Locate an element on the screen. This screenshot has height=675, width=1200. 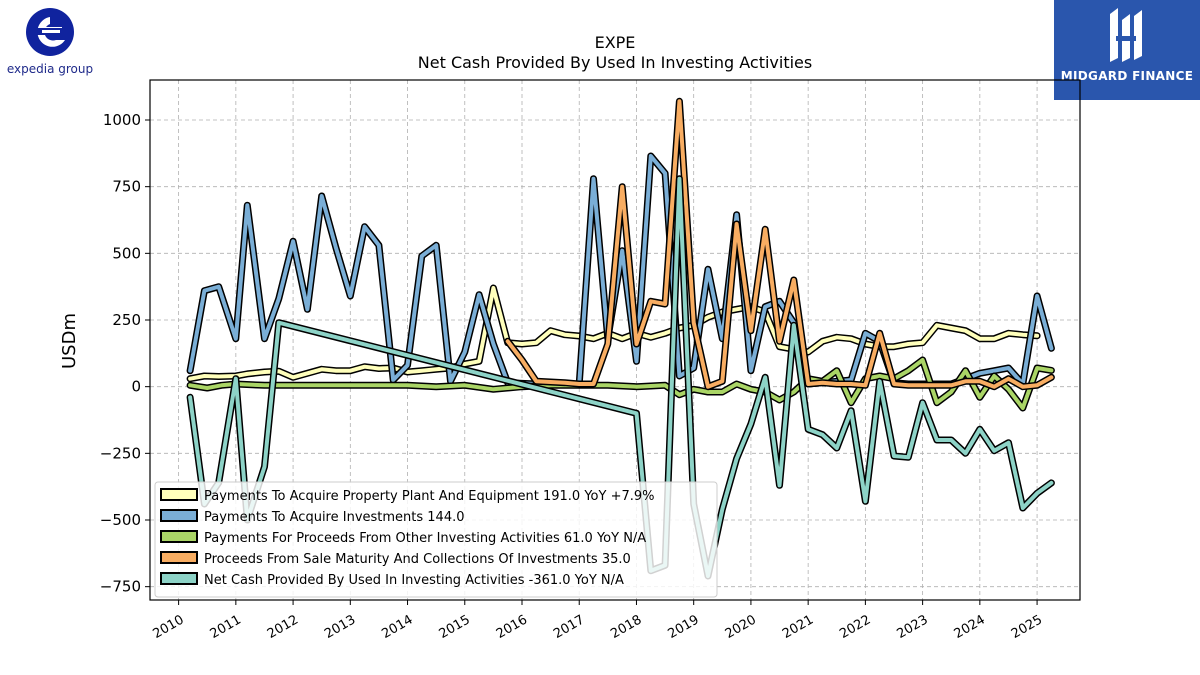
x-tick-label: 2023 is located at coordinates (912, 627).